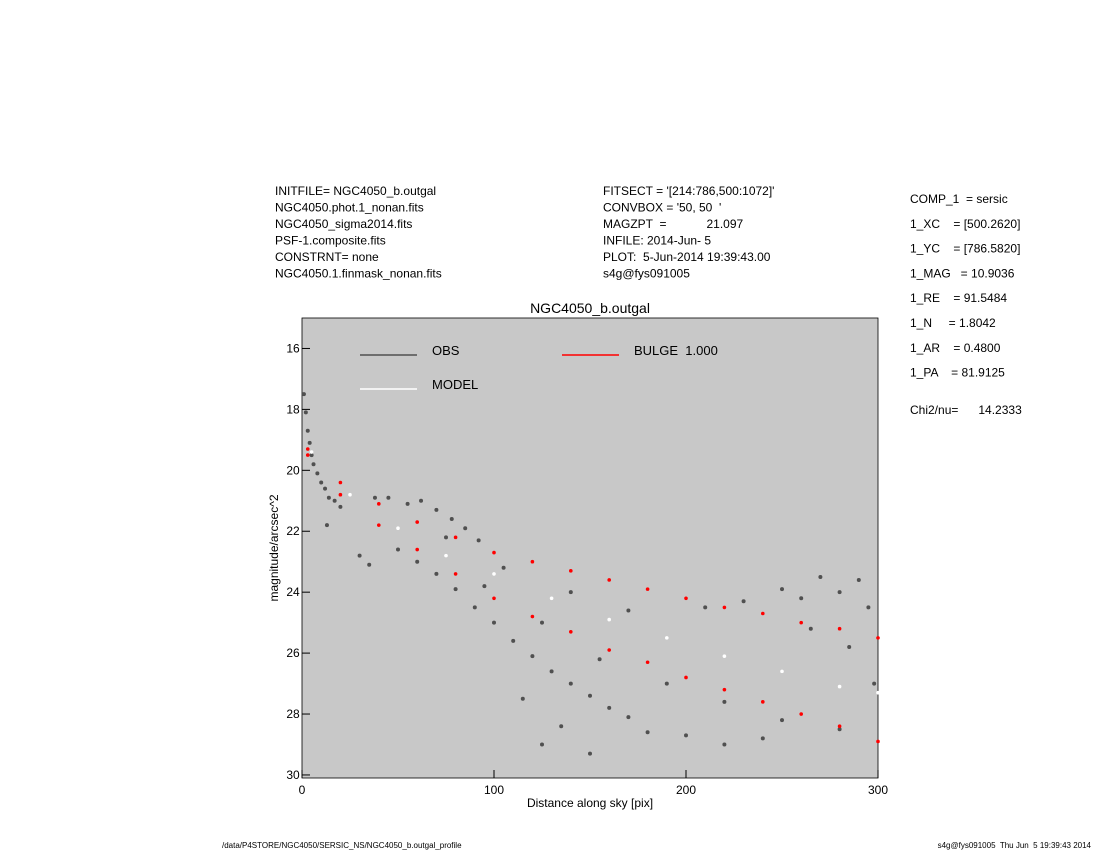  Describe the element at coordinates (446, 350) in the screenshot. I see `legend-label: OBS` at that location.